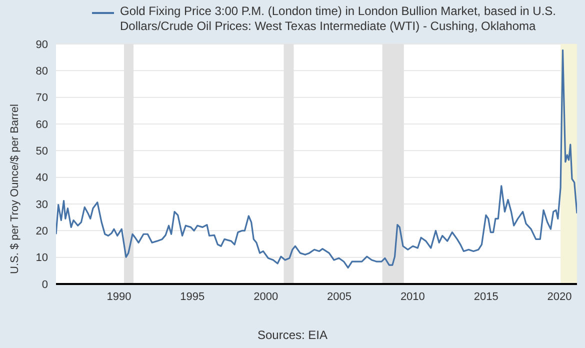  Describe the element at coordinates (14, 189) in the screenshot. I see `y-axis-title: U.S. $ per Troy Ounce/$ per Barrel` at that location.